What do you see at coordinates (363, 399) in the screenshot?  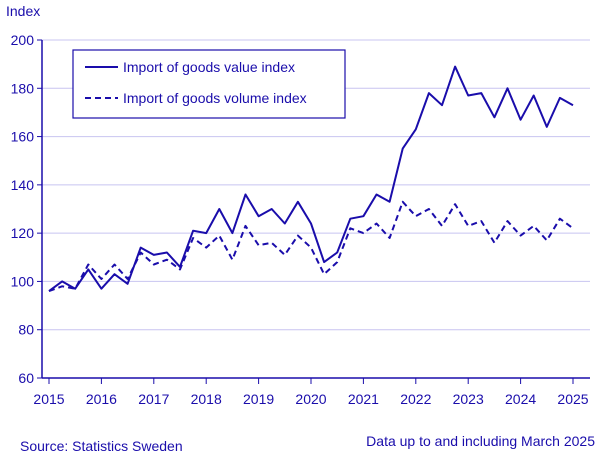 I see `x-tick-label: 2021` at bounding box center [363, 399].